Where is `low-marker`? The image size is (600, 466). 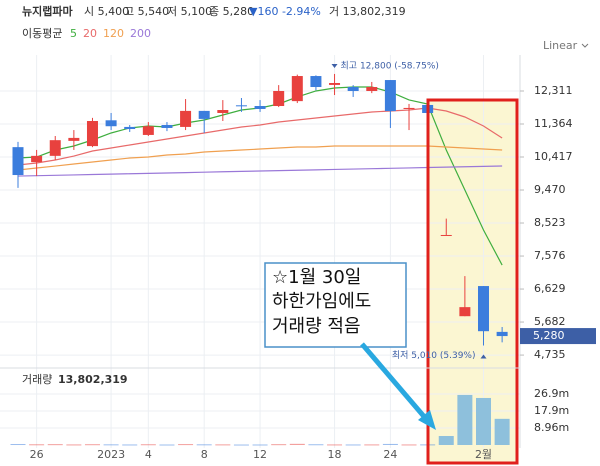
low-marker is located at coordinates (483, 356).